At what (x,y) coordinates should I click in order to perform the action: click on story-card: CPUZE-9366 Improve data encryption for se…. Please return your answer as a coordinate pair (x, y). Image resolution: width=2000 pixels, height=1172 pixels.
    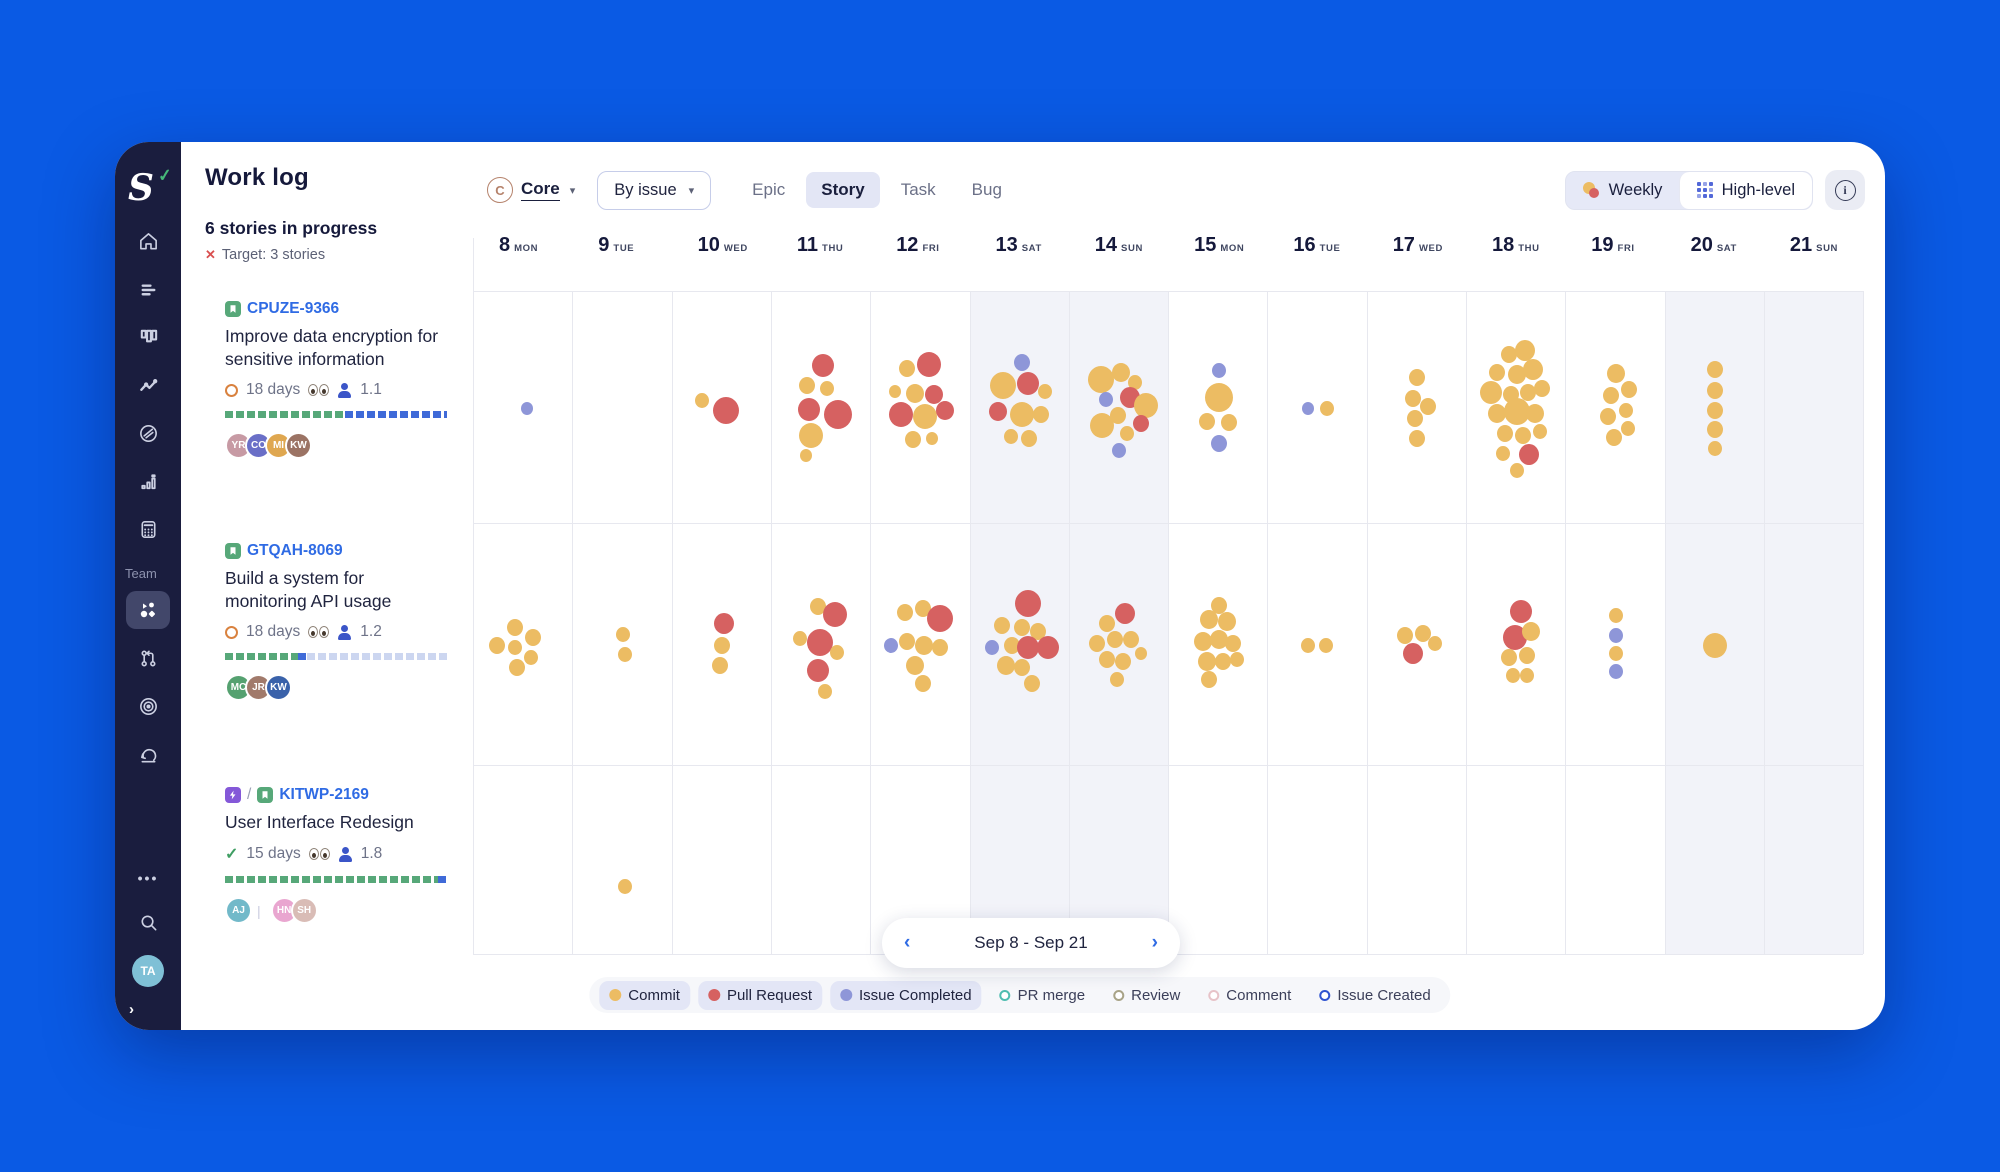
    Looking at the image, I should click on (336, 379).